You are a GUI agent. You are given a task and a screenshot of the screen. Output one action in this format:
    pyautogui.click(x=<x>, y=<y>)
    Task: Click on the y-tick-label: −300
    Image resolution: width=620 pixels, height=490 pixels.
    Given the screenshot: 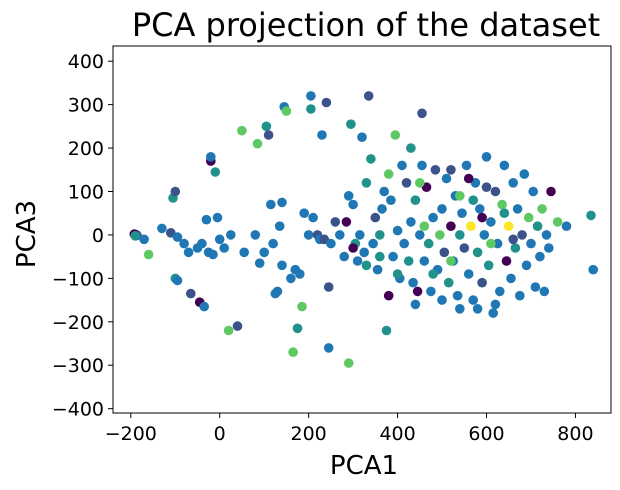 What is the action you would take?
    pyautogui.click(x=78, y=366)
    